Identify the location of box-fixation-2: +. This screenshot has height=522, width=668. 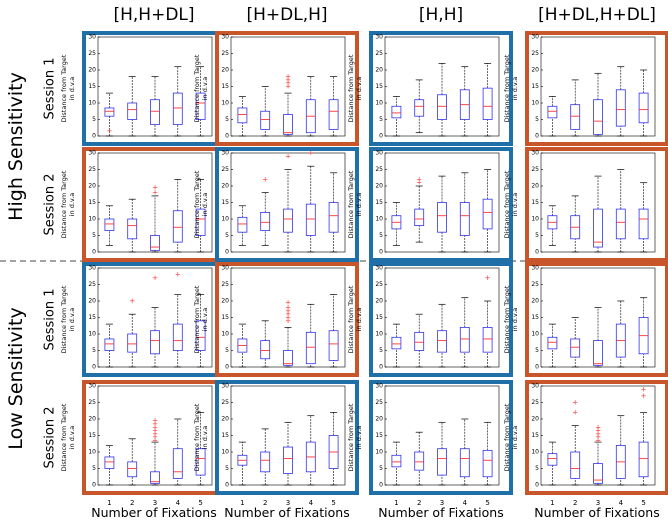
(132, 332).